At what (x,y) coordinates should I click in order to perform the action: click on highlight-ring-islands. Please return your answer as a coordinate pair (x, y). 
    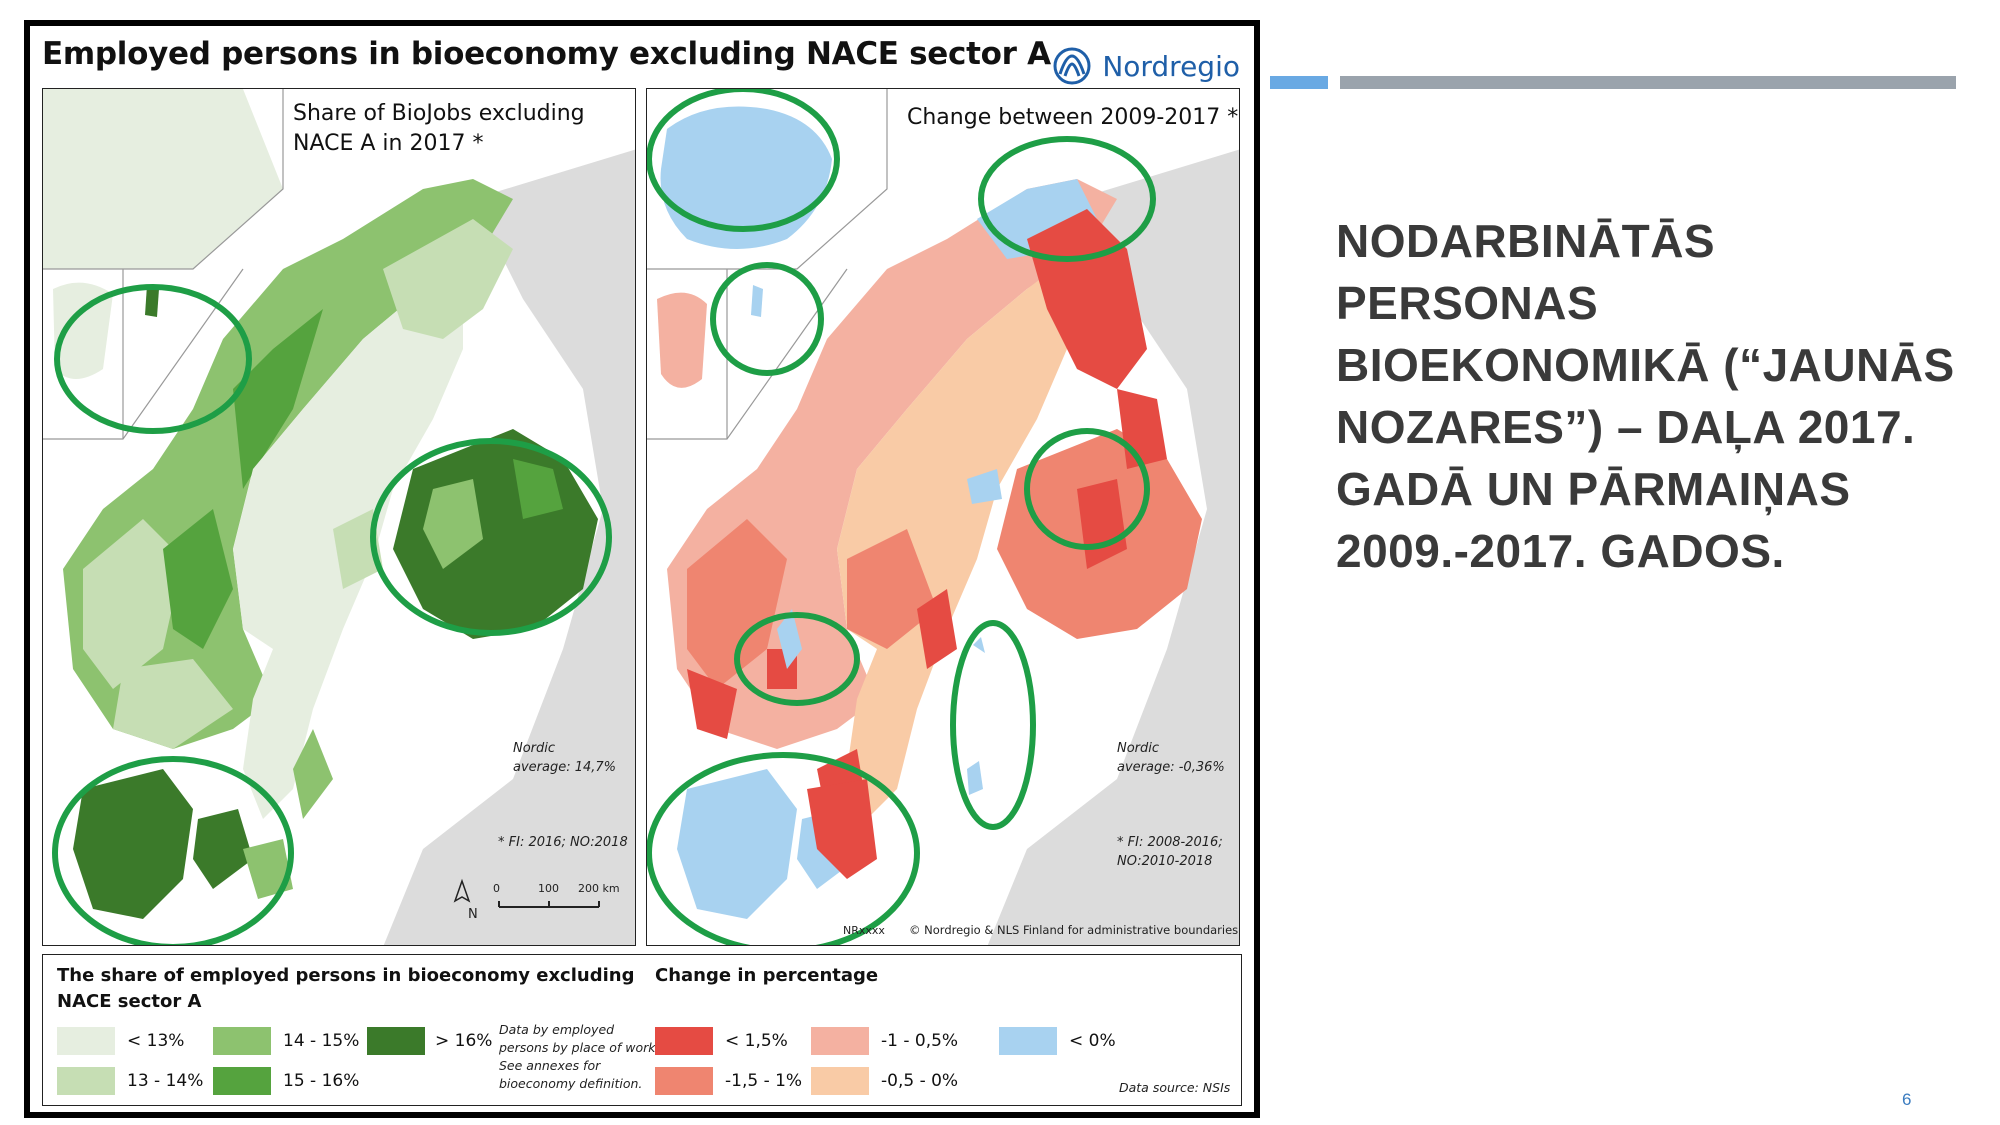
    Looking at the image, I should click on (993, 725).